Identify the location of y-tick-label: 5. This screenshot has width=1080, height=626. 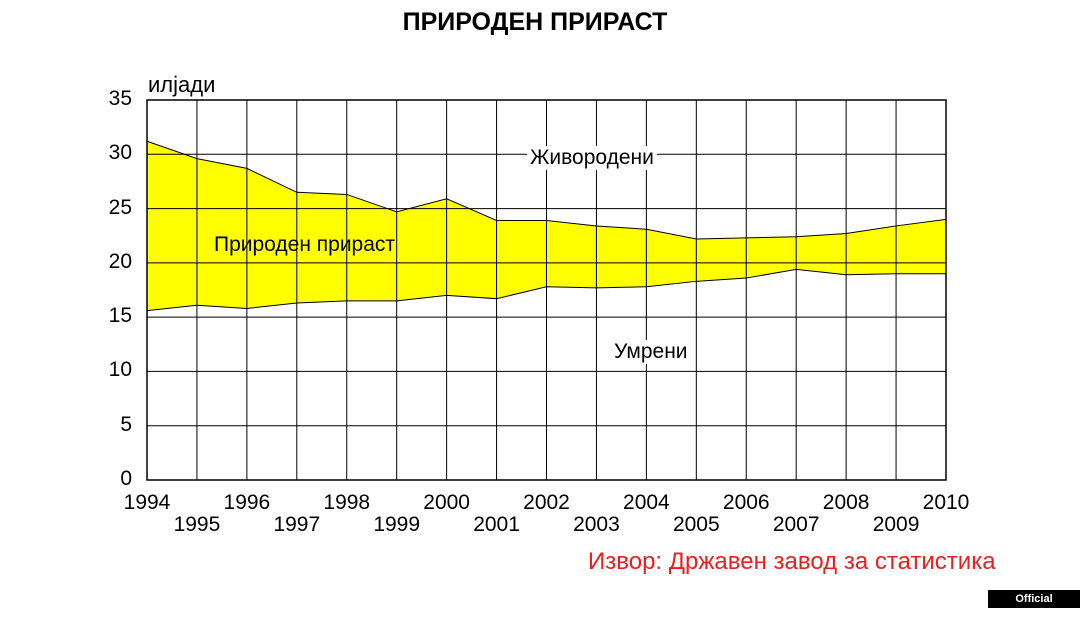
(126, 424).